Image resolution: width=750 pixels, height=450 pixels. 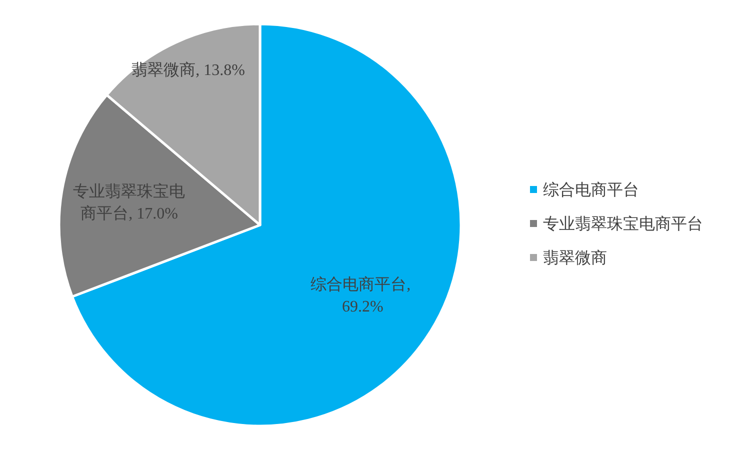 What do you see at coordinates (591, 189) in the screenshot?
I see `legend-label: 综合电商平台` at bounding box center [591, 189].